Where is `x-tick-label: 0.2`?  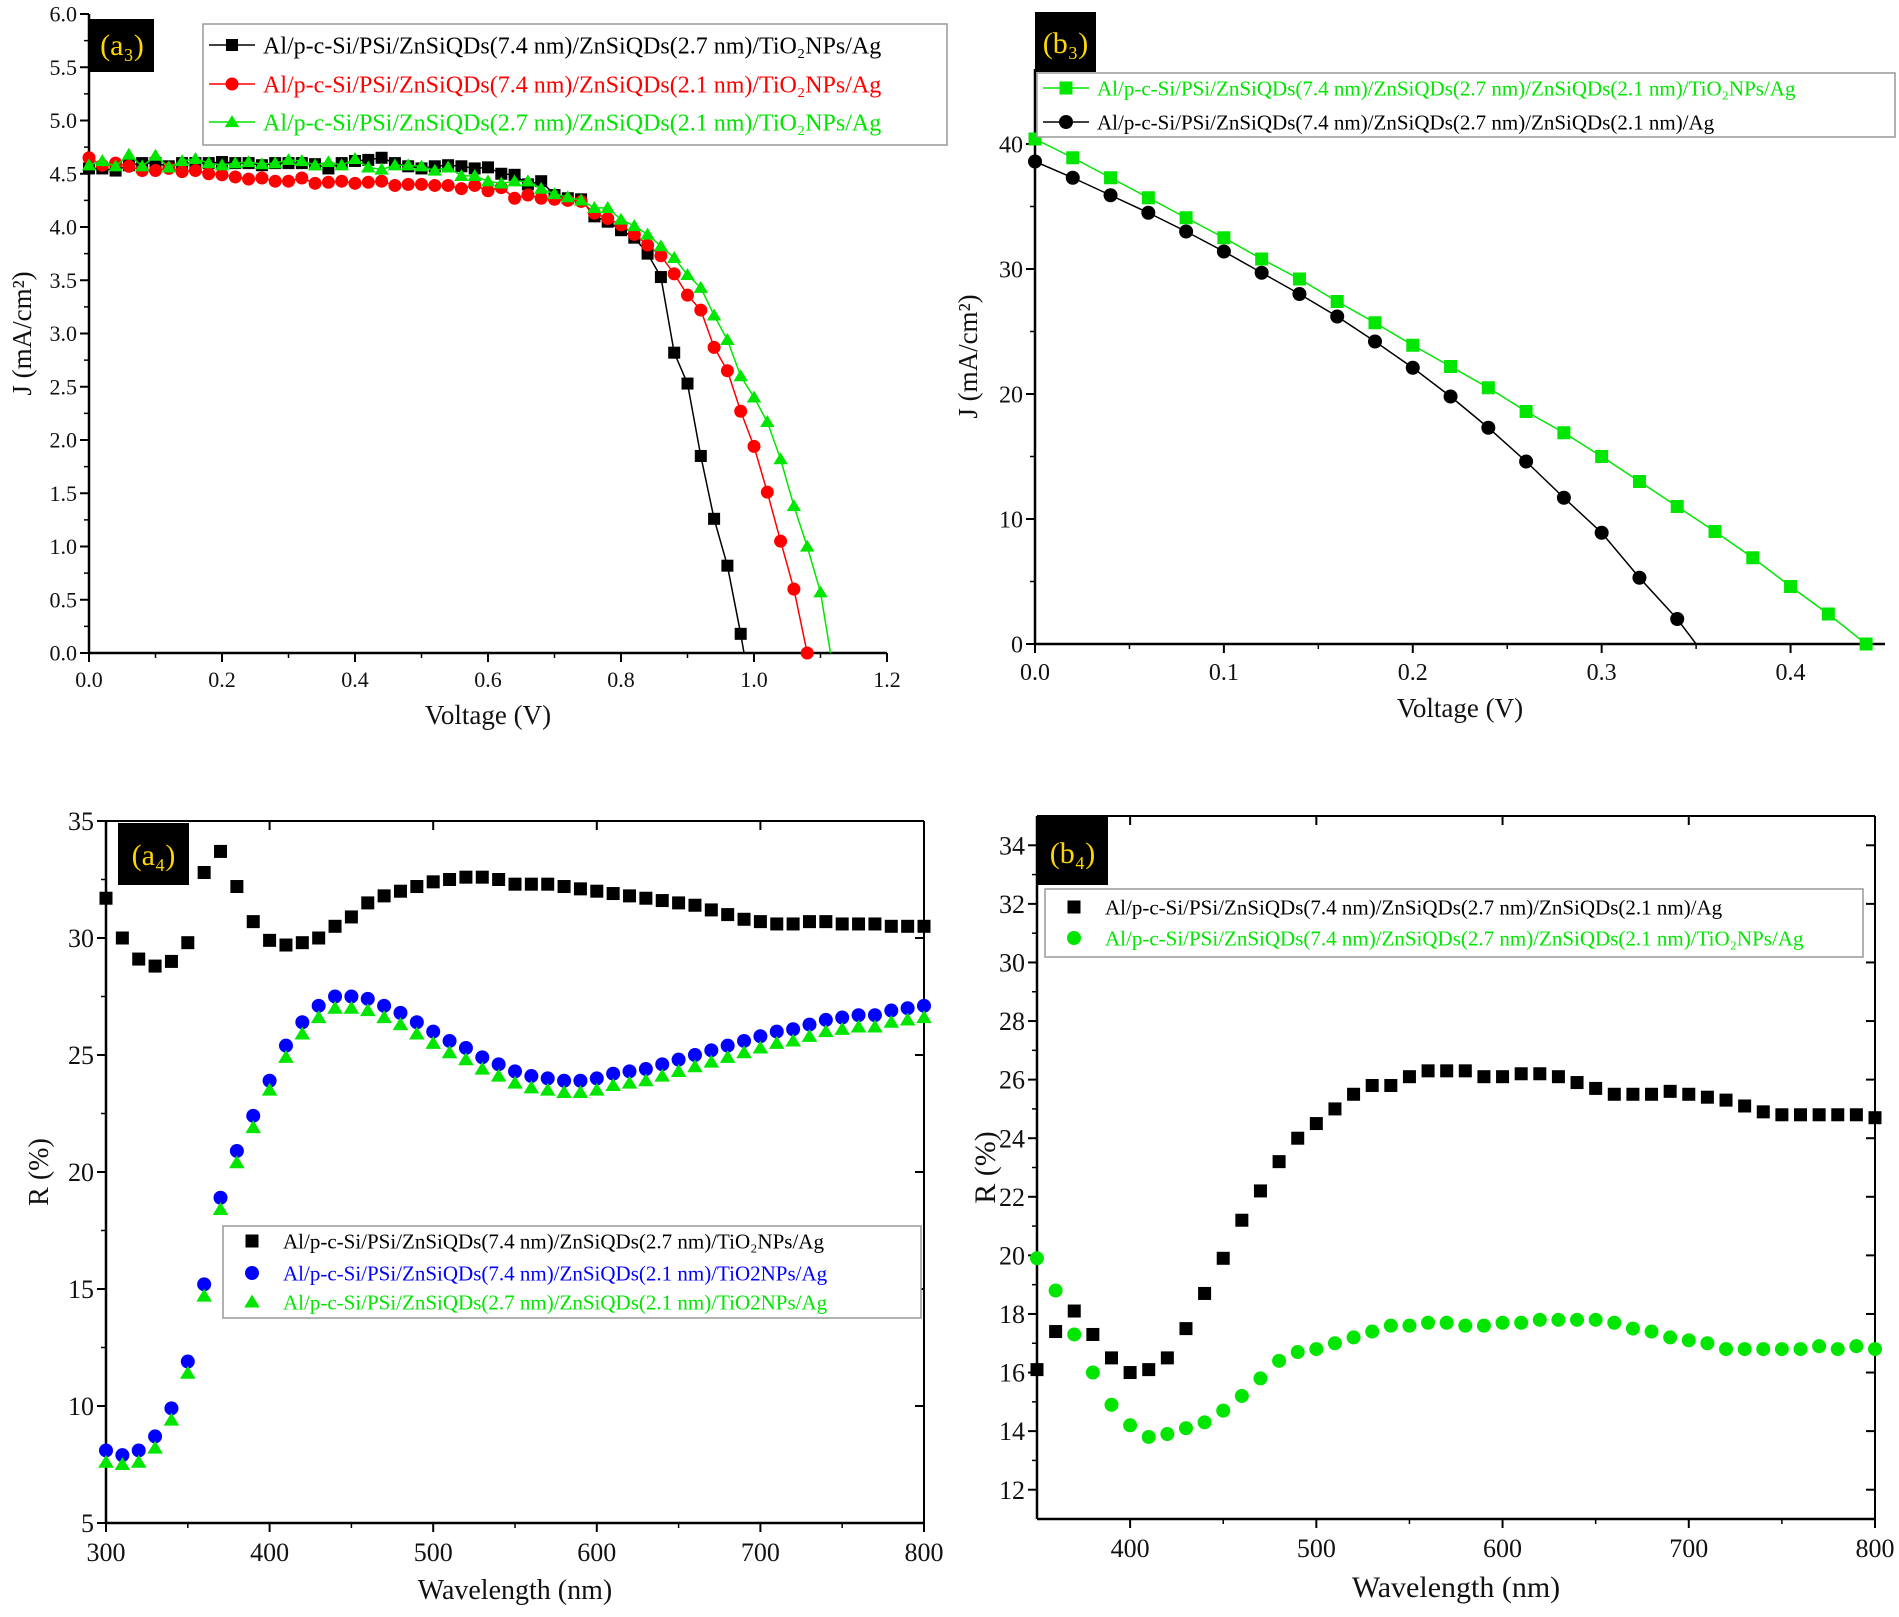
x-tick-label: 0.2 is located at coordinates (1413, 673).